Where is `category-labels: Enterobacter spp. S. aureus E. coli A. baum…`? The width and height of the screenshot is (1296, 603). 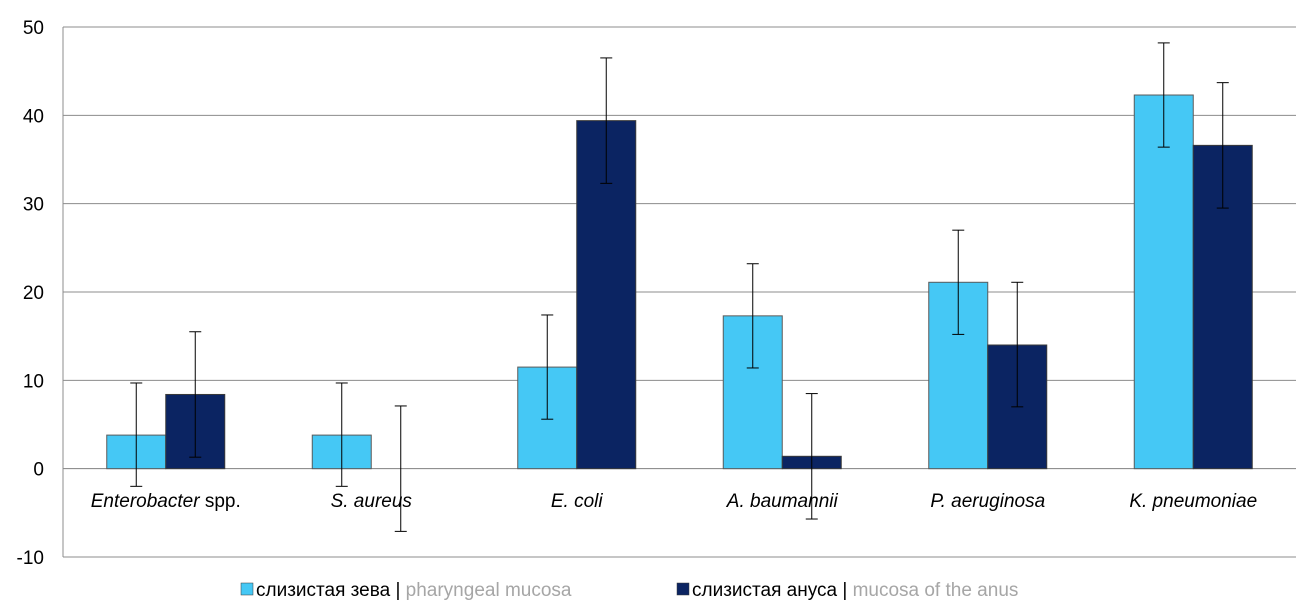 category-labels: Enterobacter spp. S. aureus E. coli A. baum… is located at coordinates (674, 501).